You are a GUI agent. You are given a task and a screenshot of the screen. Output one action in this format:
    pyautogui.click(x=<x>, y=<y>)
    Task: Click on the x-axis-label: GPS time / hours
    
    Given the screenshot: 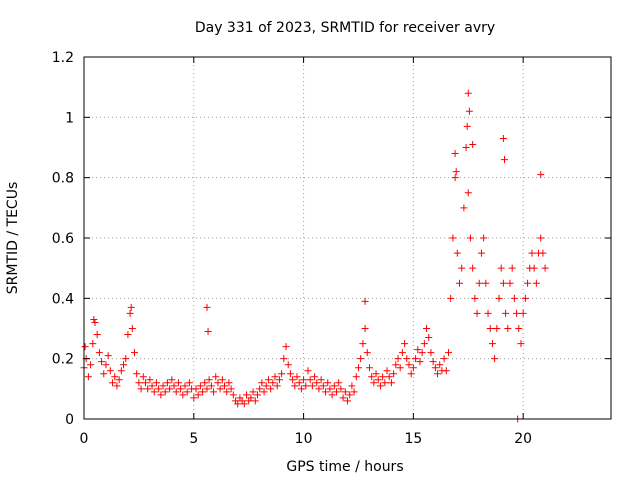 What is the action you would take?
    pyautogui.click(x=344, y=467)
    